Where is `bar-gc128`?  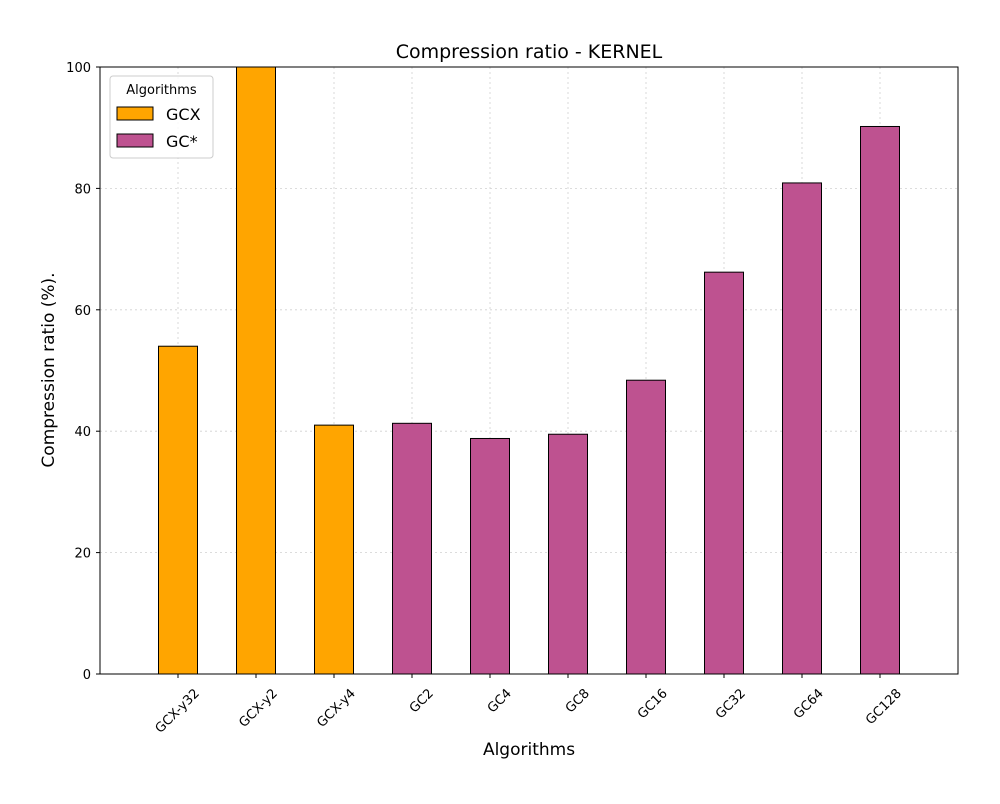
bar-gc128 is located at coordinates (880, 400).